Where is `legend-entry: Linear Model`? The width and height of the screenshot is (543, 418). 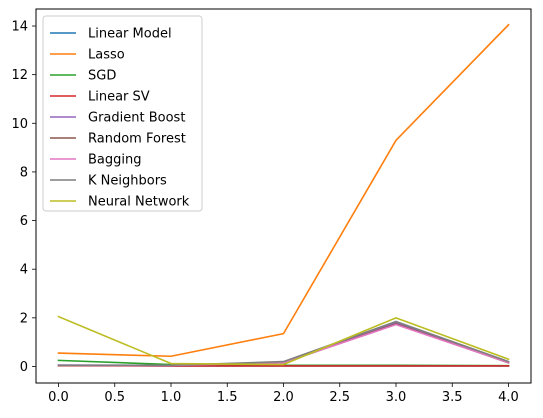
legend-entry: Linear Model is located at coordinates (130, 34).